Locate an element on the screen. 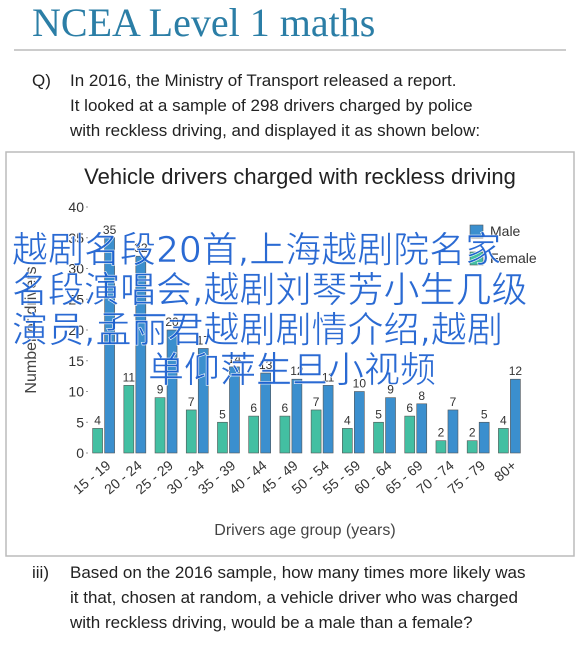 This screenshot has width=580, height=656. data-label: 10 is located at coordinates (360, 384).